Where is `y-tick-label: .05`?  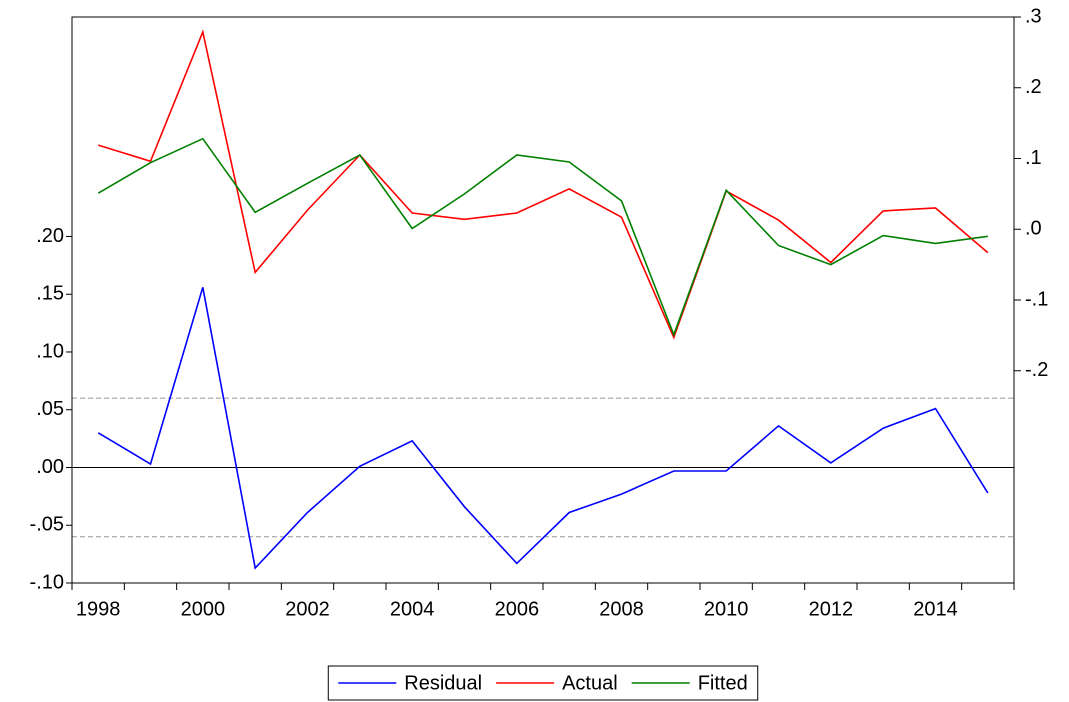 y-tick-label: .05 is located at coordinates (50, 409).